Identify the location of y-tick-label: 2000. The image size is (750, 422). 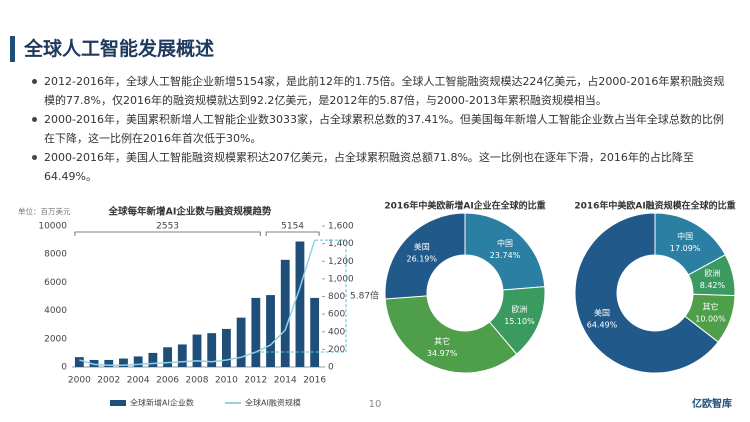
(55, 339).